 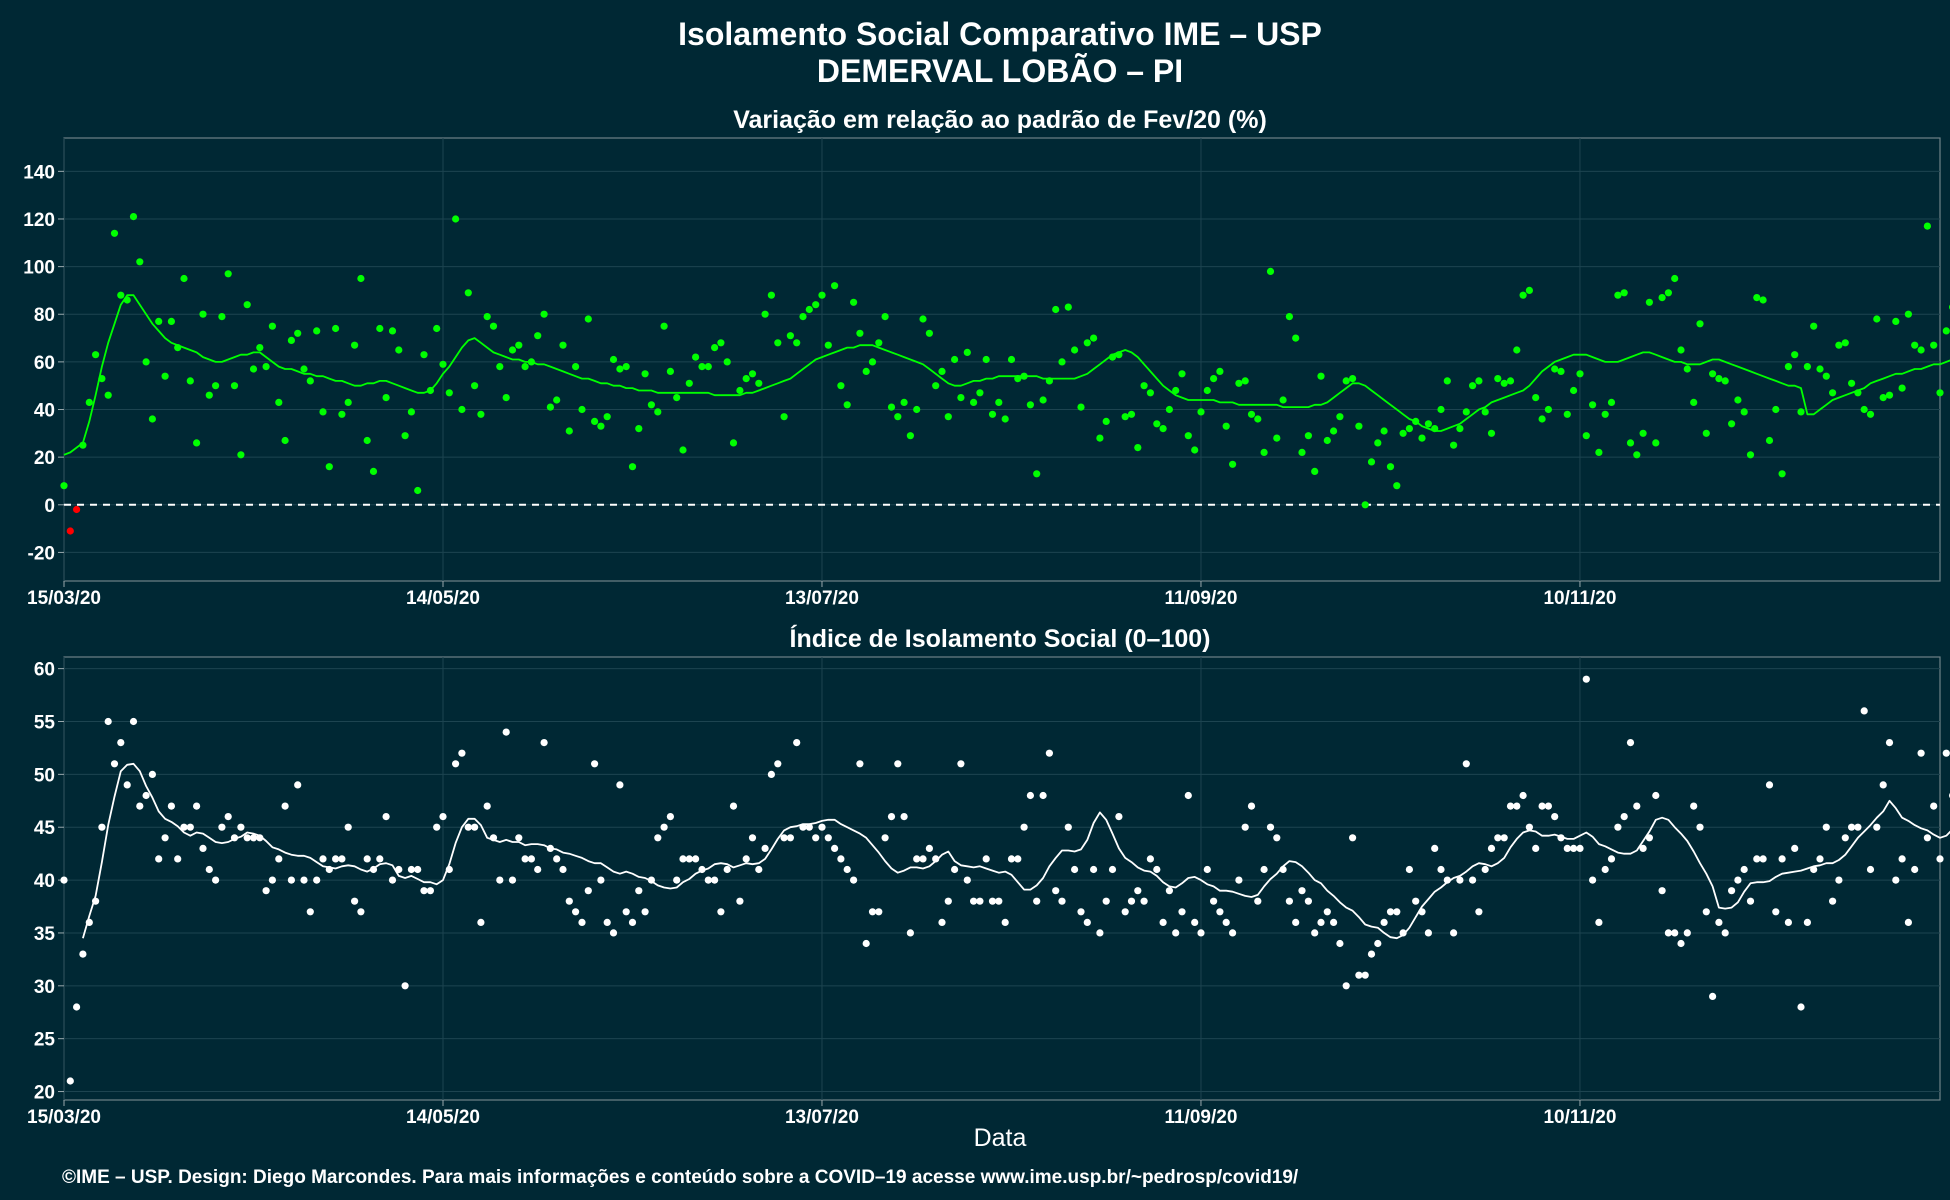 I want to click on y-tick-label: -20, so click(x=41, y=553).